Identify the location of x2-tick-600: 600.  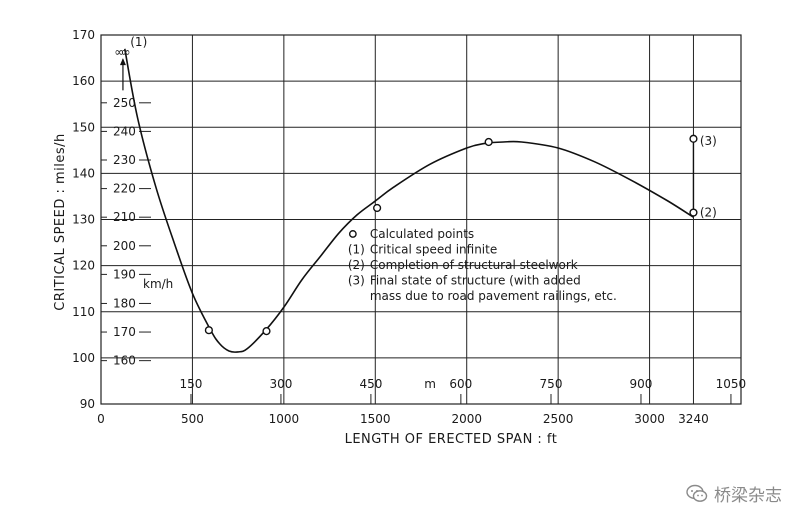
(460, 384).